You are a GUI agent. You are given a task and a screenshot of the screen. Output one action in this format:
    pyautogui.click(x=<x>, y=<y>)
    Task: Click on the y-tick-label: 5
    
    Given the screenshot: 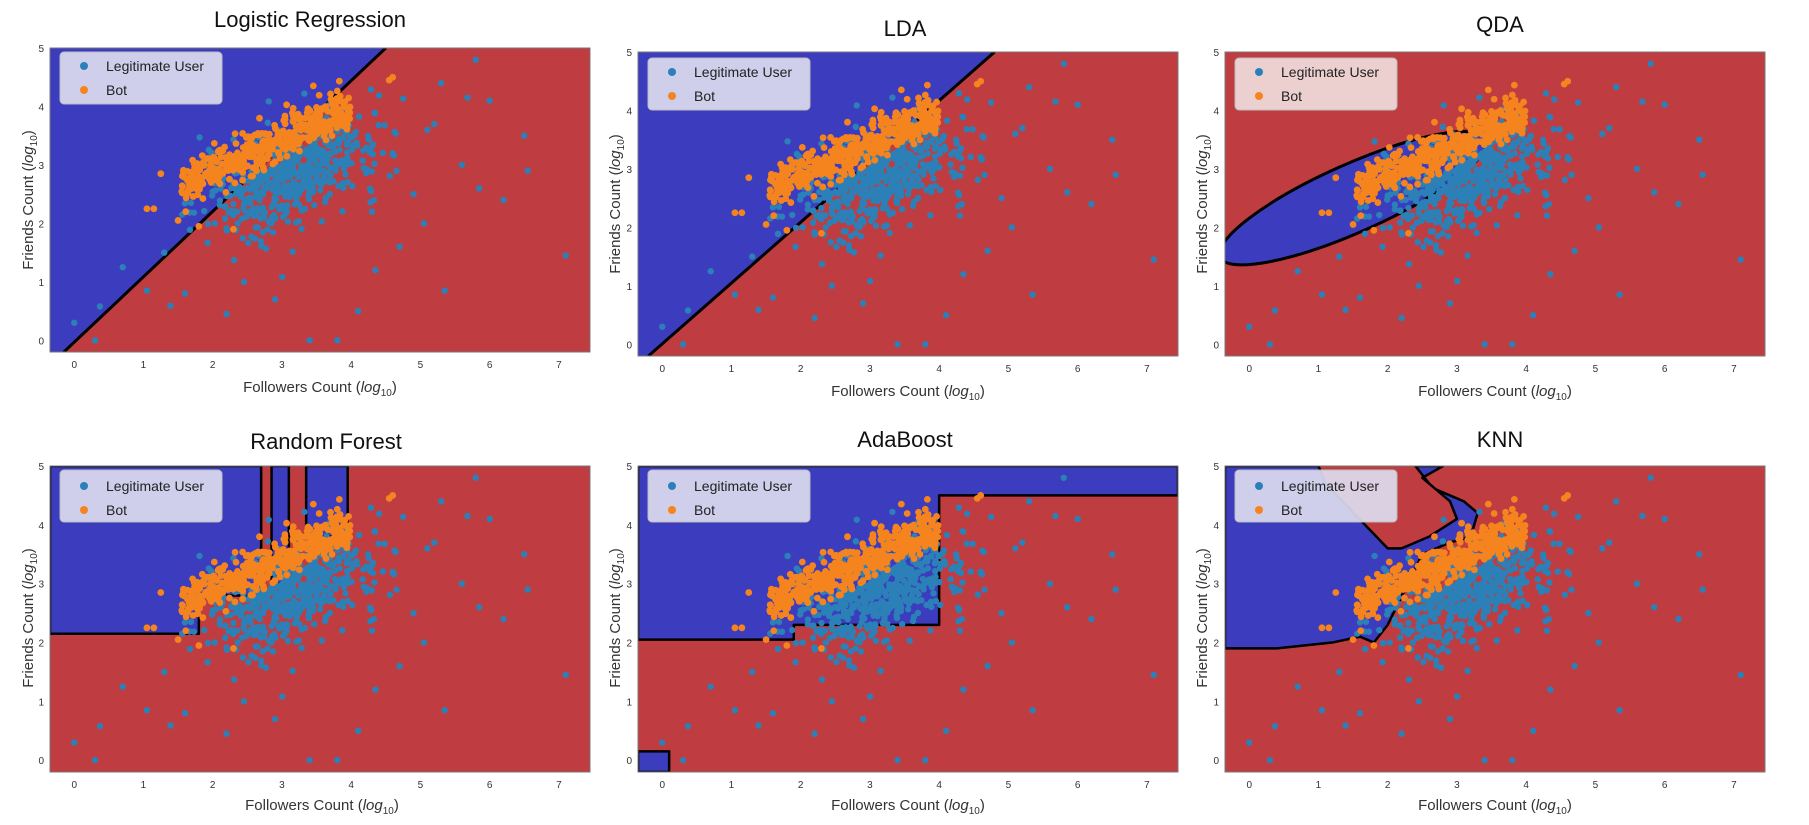 What is the action you would take?
    pyautogui.click(x=1216, y=53)
    